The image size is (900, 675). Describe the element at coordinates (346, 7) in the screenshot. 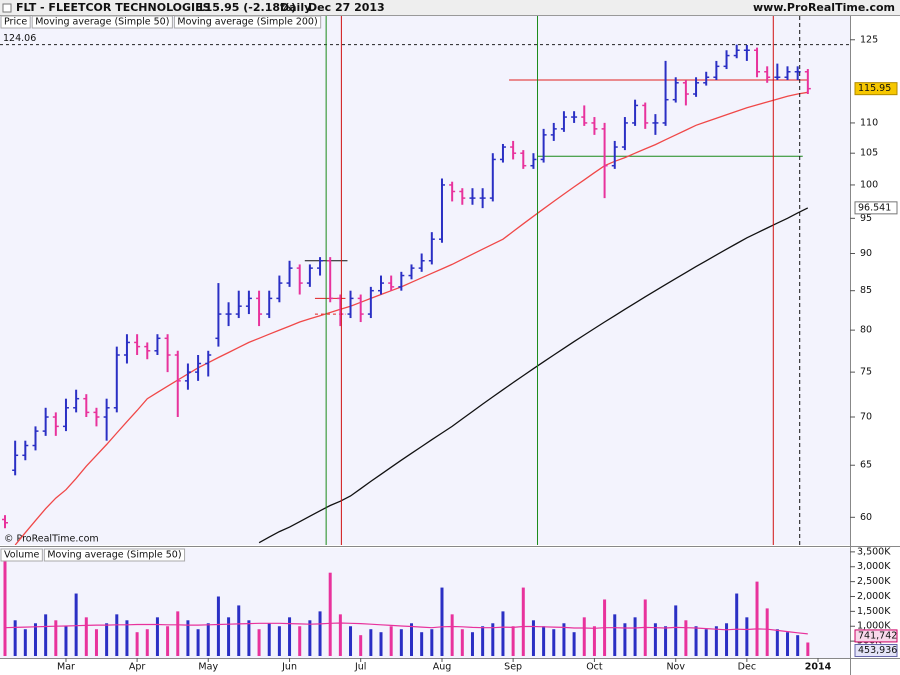

I see `date: Dec 27 2013` at that location.